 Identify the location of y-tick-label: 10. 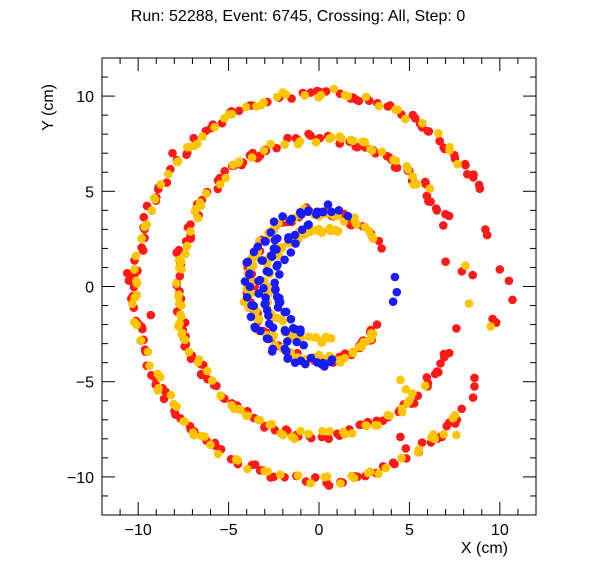
(85, 97).